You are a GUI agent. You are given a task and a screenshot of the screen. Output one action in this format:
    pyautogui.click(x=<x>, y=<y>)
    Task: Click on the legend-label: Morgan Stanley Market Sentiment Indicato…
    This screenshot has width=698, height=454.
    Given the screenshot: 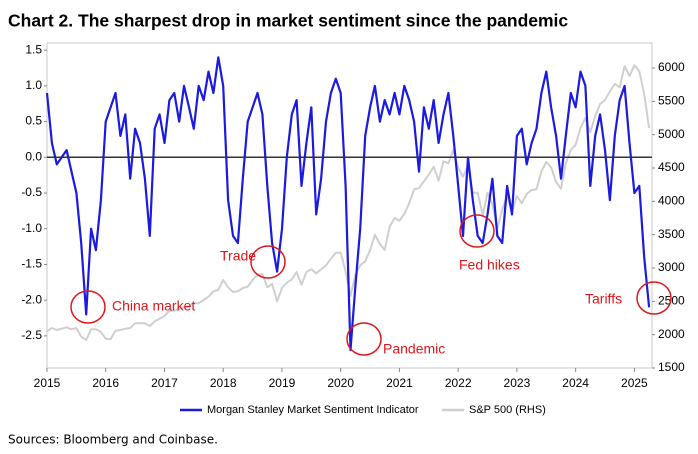 What is the action you would take?
    pyautogui.click(x=313, y=410)
    